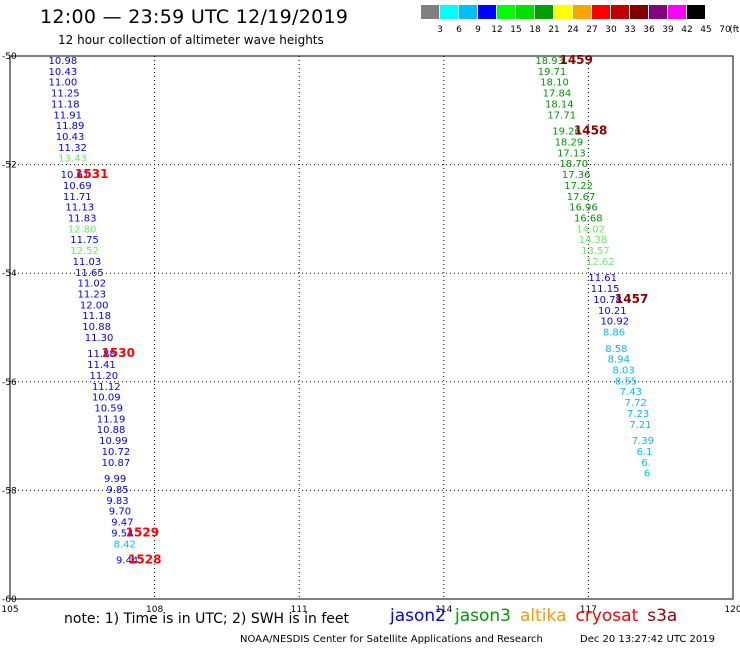 The width and height of the screenshot is (740, 650). Describe the element at coordinates (94, 305) in the screenshot. I see `wave-height-label: 12.00` at that location.